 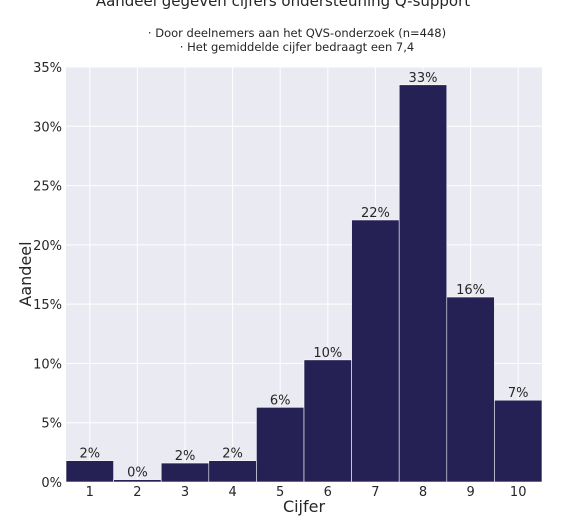 What do you see at coordinates (423, 492) in the screenshot?
I see `x-tick-label-8: 8` at bounding box center [423, 492].